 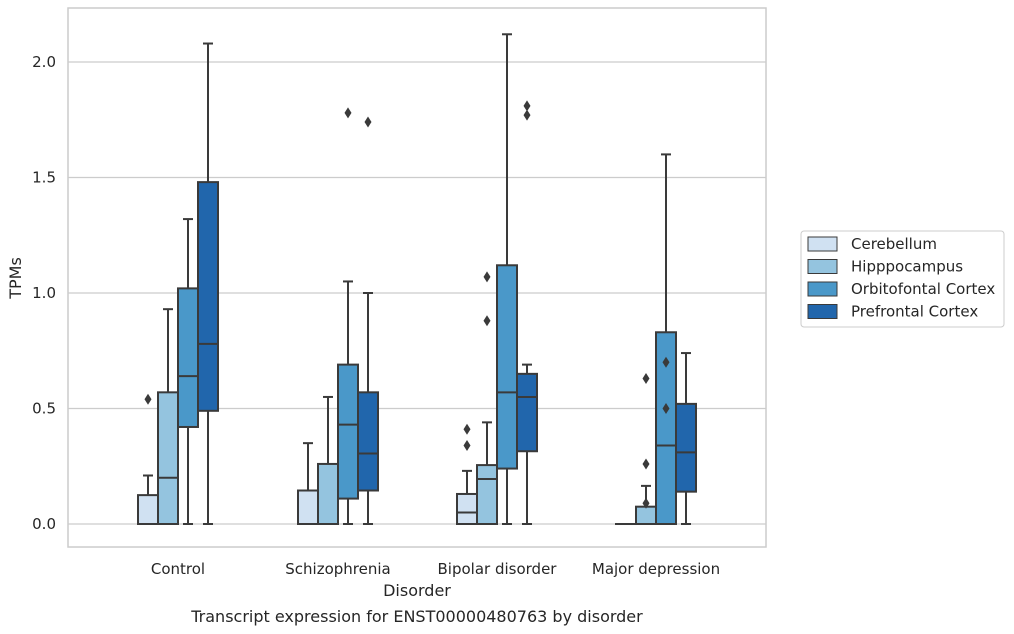 I want to click on legend-label: Hipppocampus, so click(x=907, y=267).